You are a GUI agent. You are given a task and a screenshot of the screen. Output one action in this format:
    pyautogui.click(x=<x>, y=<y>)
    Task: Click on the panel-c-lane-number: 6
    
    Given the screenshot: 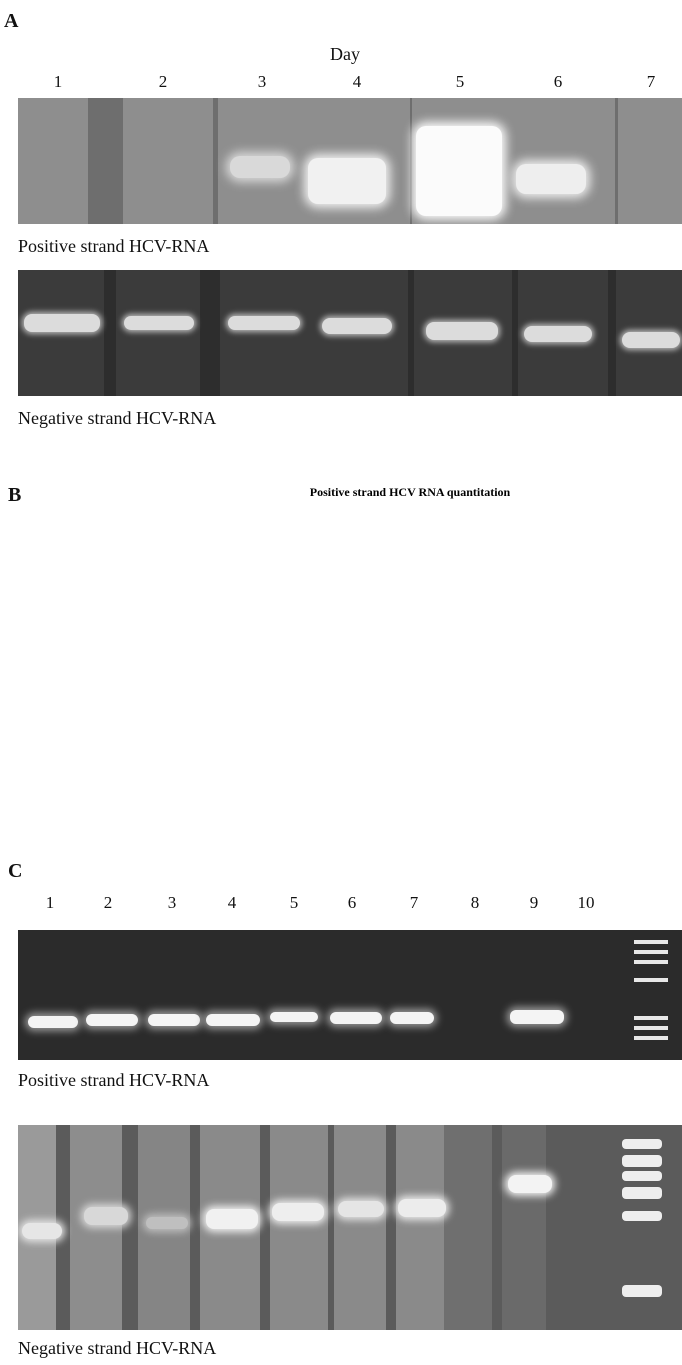 What is the action you would take?
    pyautogui.click(x=352, y=902)
    